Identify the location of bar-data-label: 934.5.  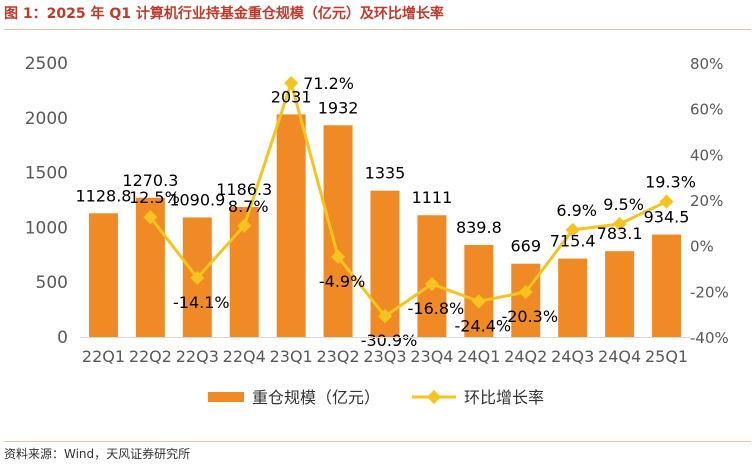
(667, 217).